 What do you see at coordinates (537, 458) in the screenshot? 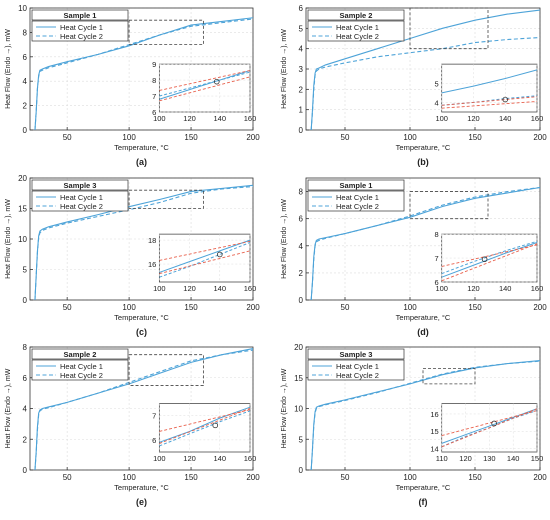
I see `inset-x-tick-label: 150` at bounding box center [537, 458].